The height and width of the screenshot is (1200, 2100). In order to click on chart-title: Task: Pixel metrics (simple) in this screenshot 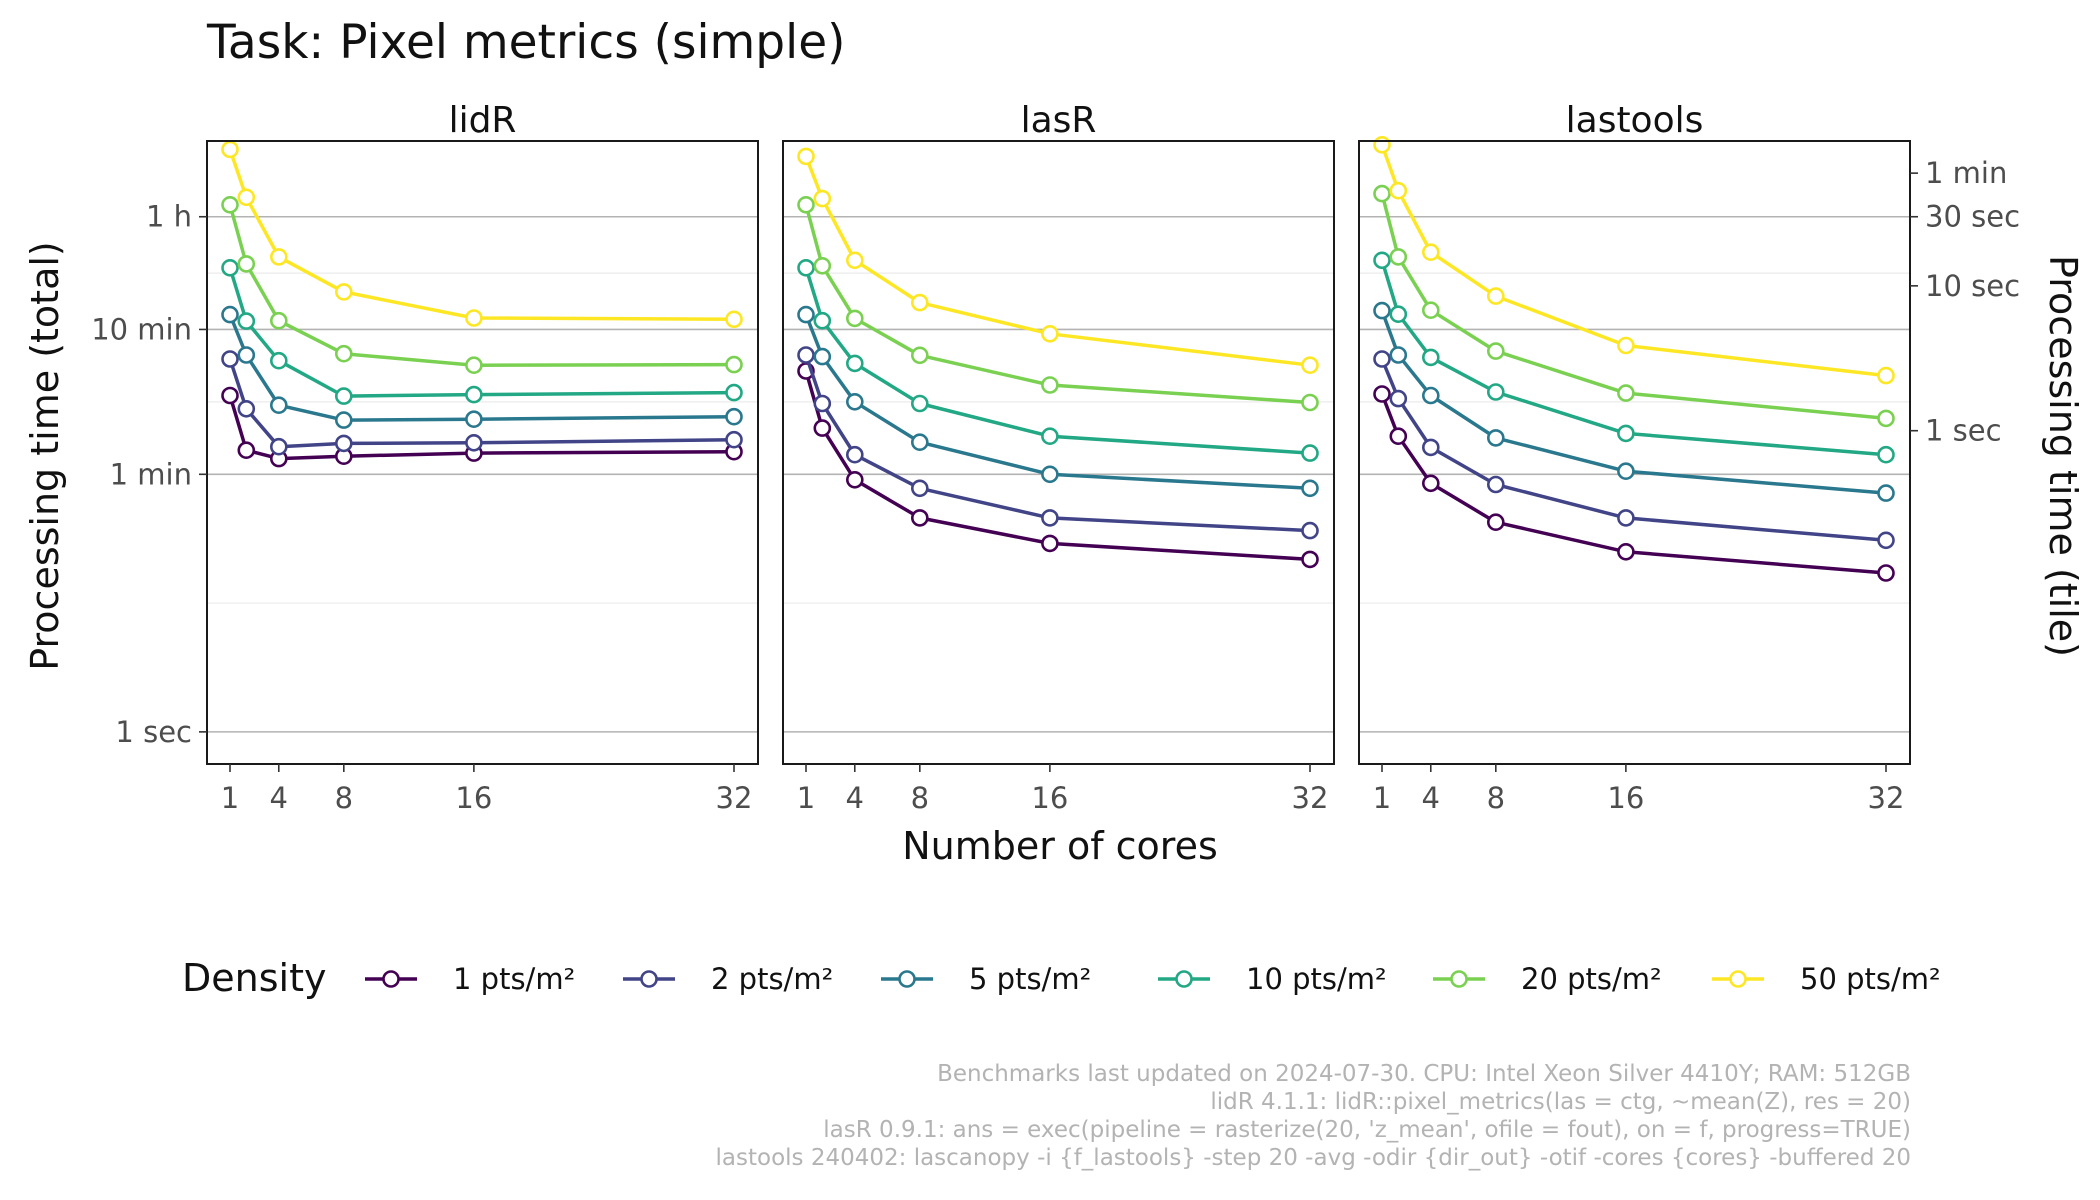, I will do `click(525, 42)`.